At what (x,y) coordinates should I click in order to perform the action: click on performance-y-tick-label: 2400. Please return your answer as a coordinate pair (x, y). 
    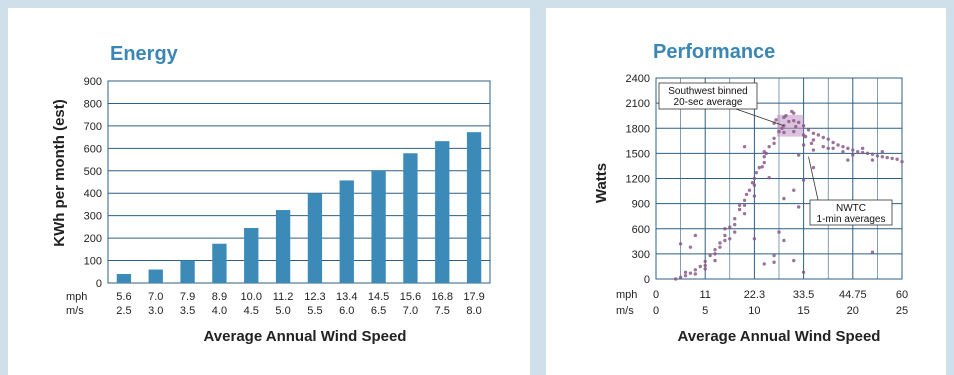
    Looking at the image, I should click on (638, 79).